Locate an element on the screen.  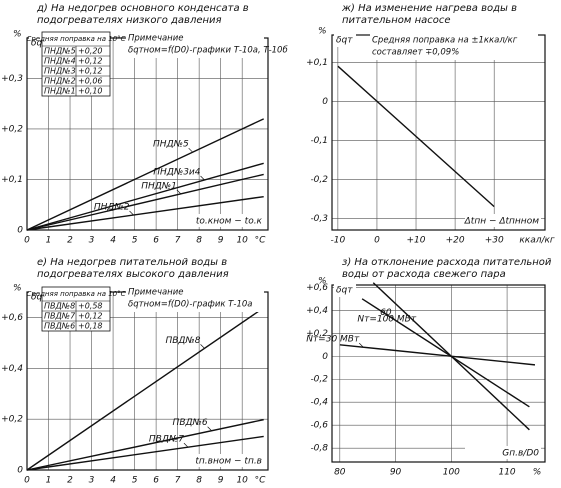
note: составляет ∓0,09% is located at coordinates (415, 53).